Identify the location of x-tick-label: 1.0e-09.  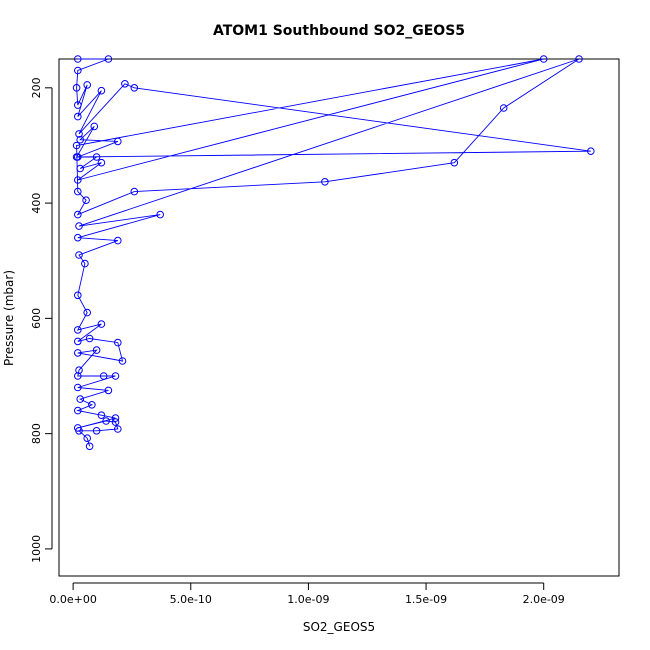
(308, 599).